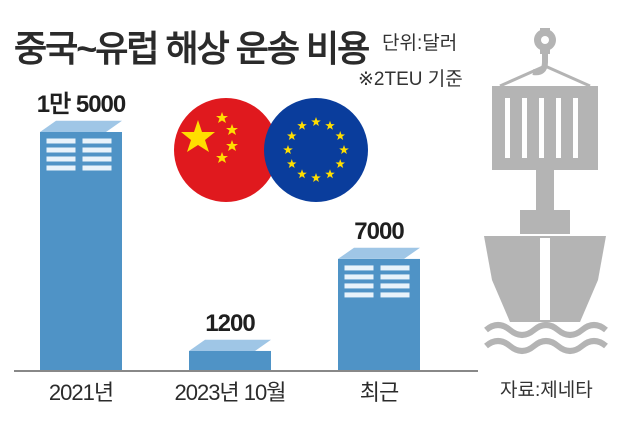  I want to click on eu-flag-icon, so click(316, 150).